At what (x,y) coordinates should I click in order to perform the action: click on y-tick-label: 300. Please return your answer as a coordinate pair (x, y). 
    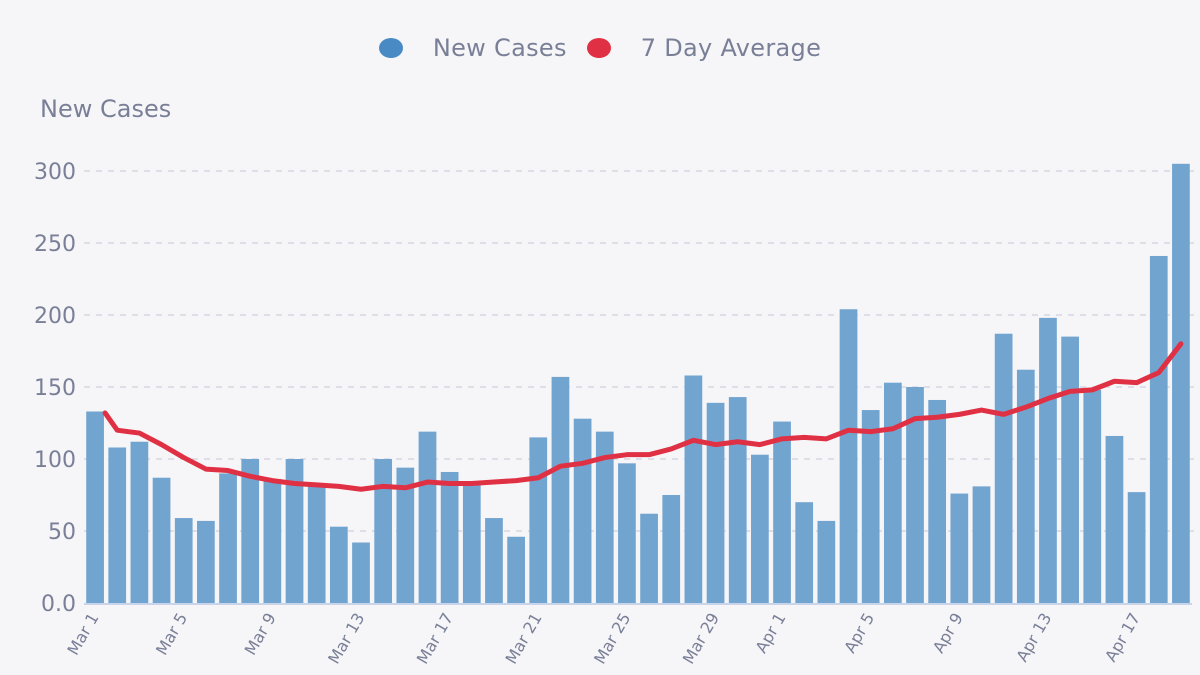
    Looking at the image, I should click on (55, 172).